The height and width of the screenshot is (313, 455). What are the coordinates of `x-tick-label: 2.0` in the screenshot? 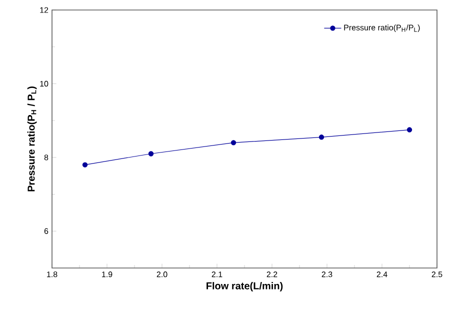 It's located at (162, 275).